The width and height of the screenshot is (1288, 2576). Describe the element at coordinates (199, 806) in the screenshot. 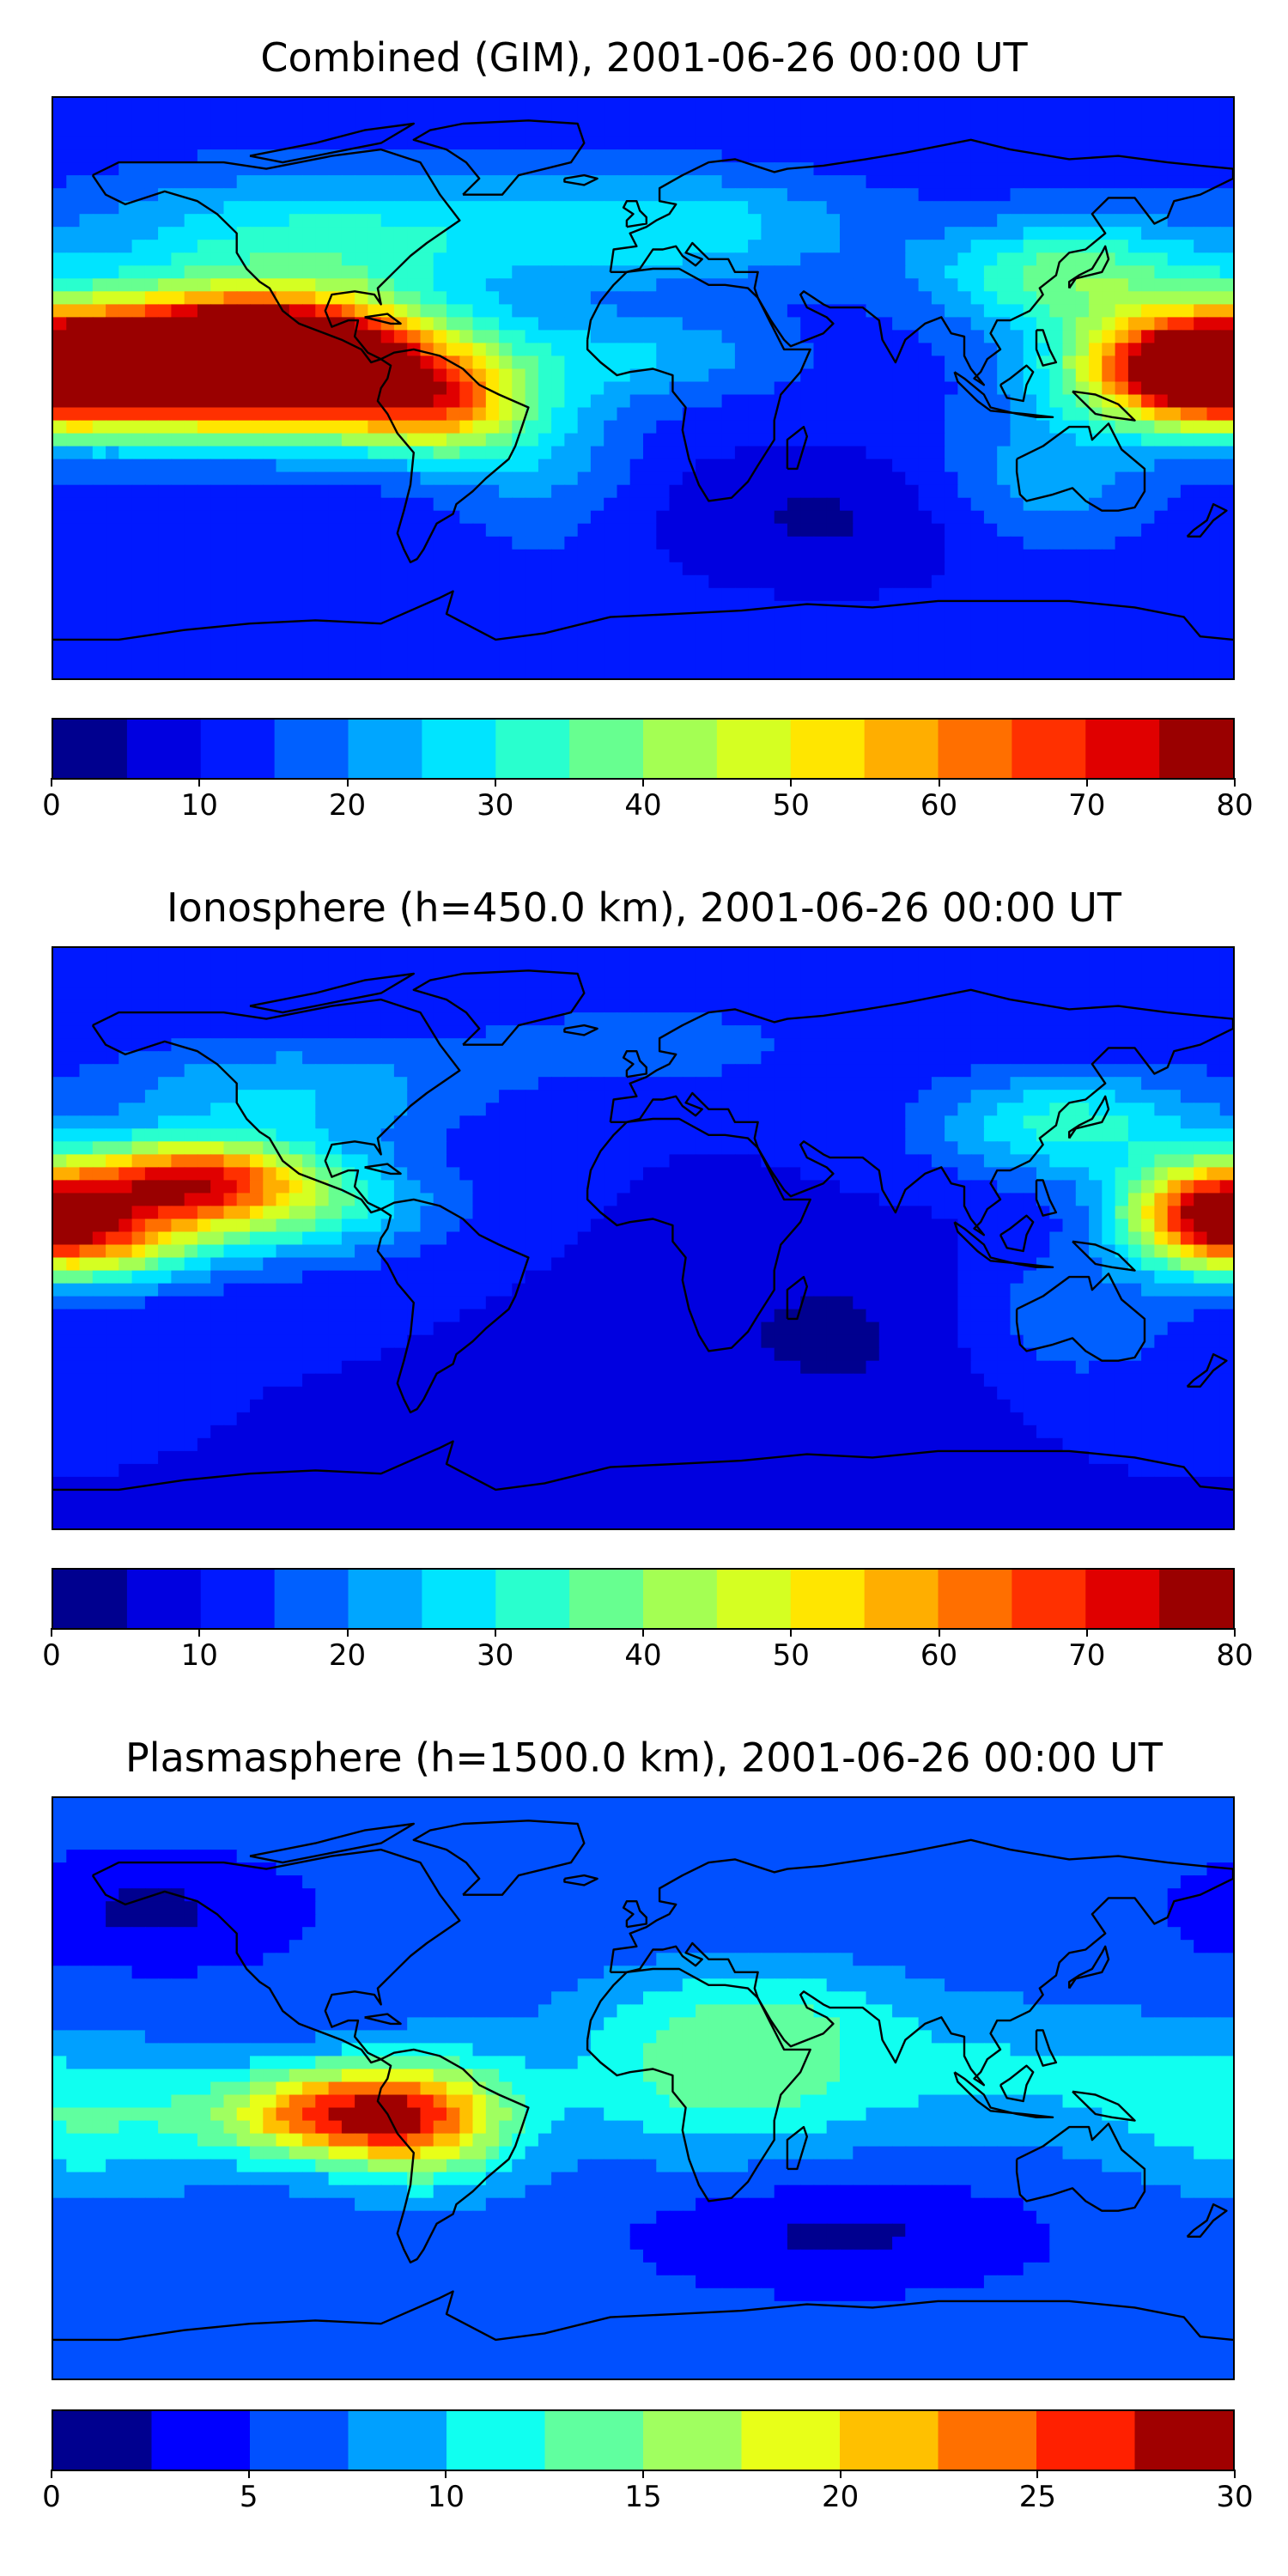

I see `colorbar-tick-label: 10` at that location.